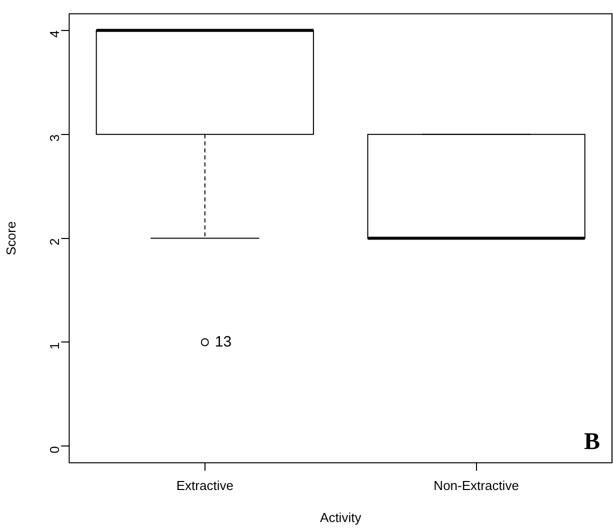 The height and width of the screenshot is (530, 613). Describe the element at coordinates (341, 517) in the screenshot. I see `x-axis-title: Activity` at that location.